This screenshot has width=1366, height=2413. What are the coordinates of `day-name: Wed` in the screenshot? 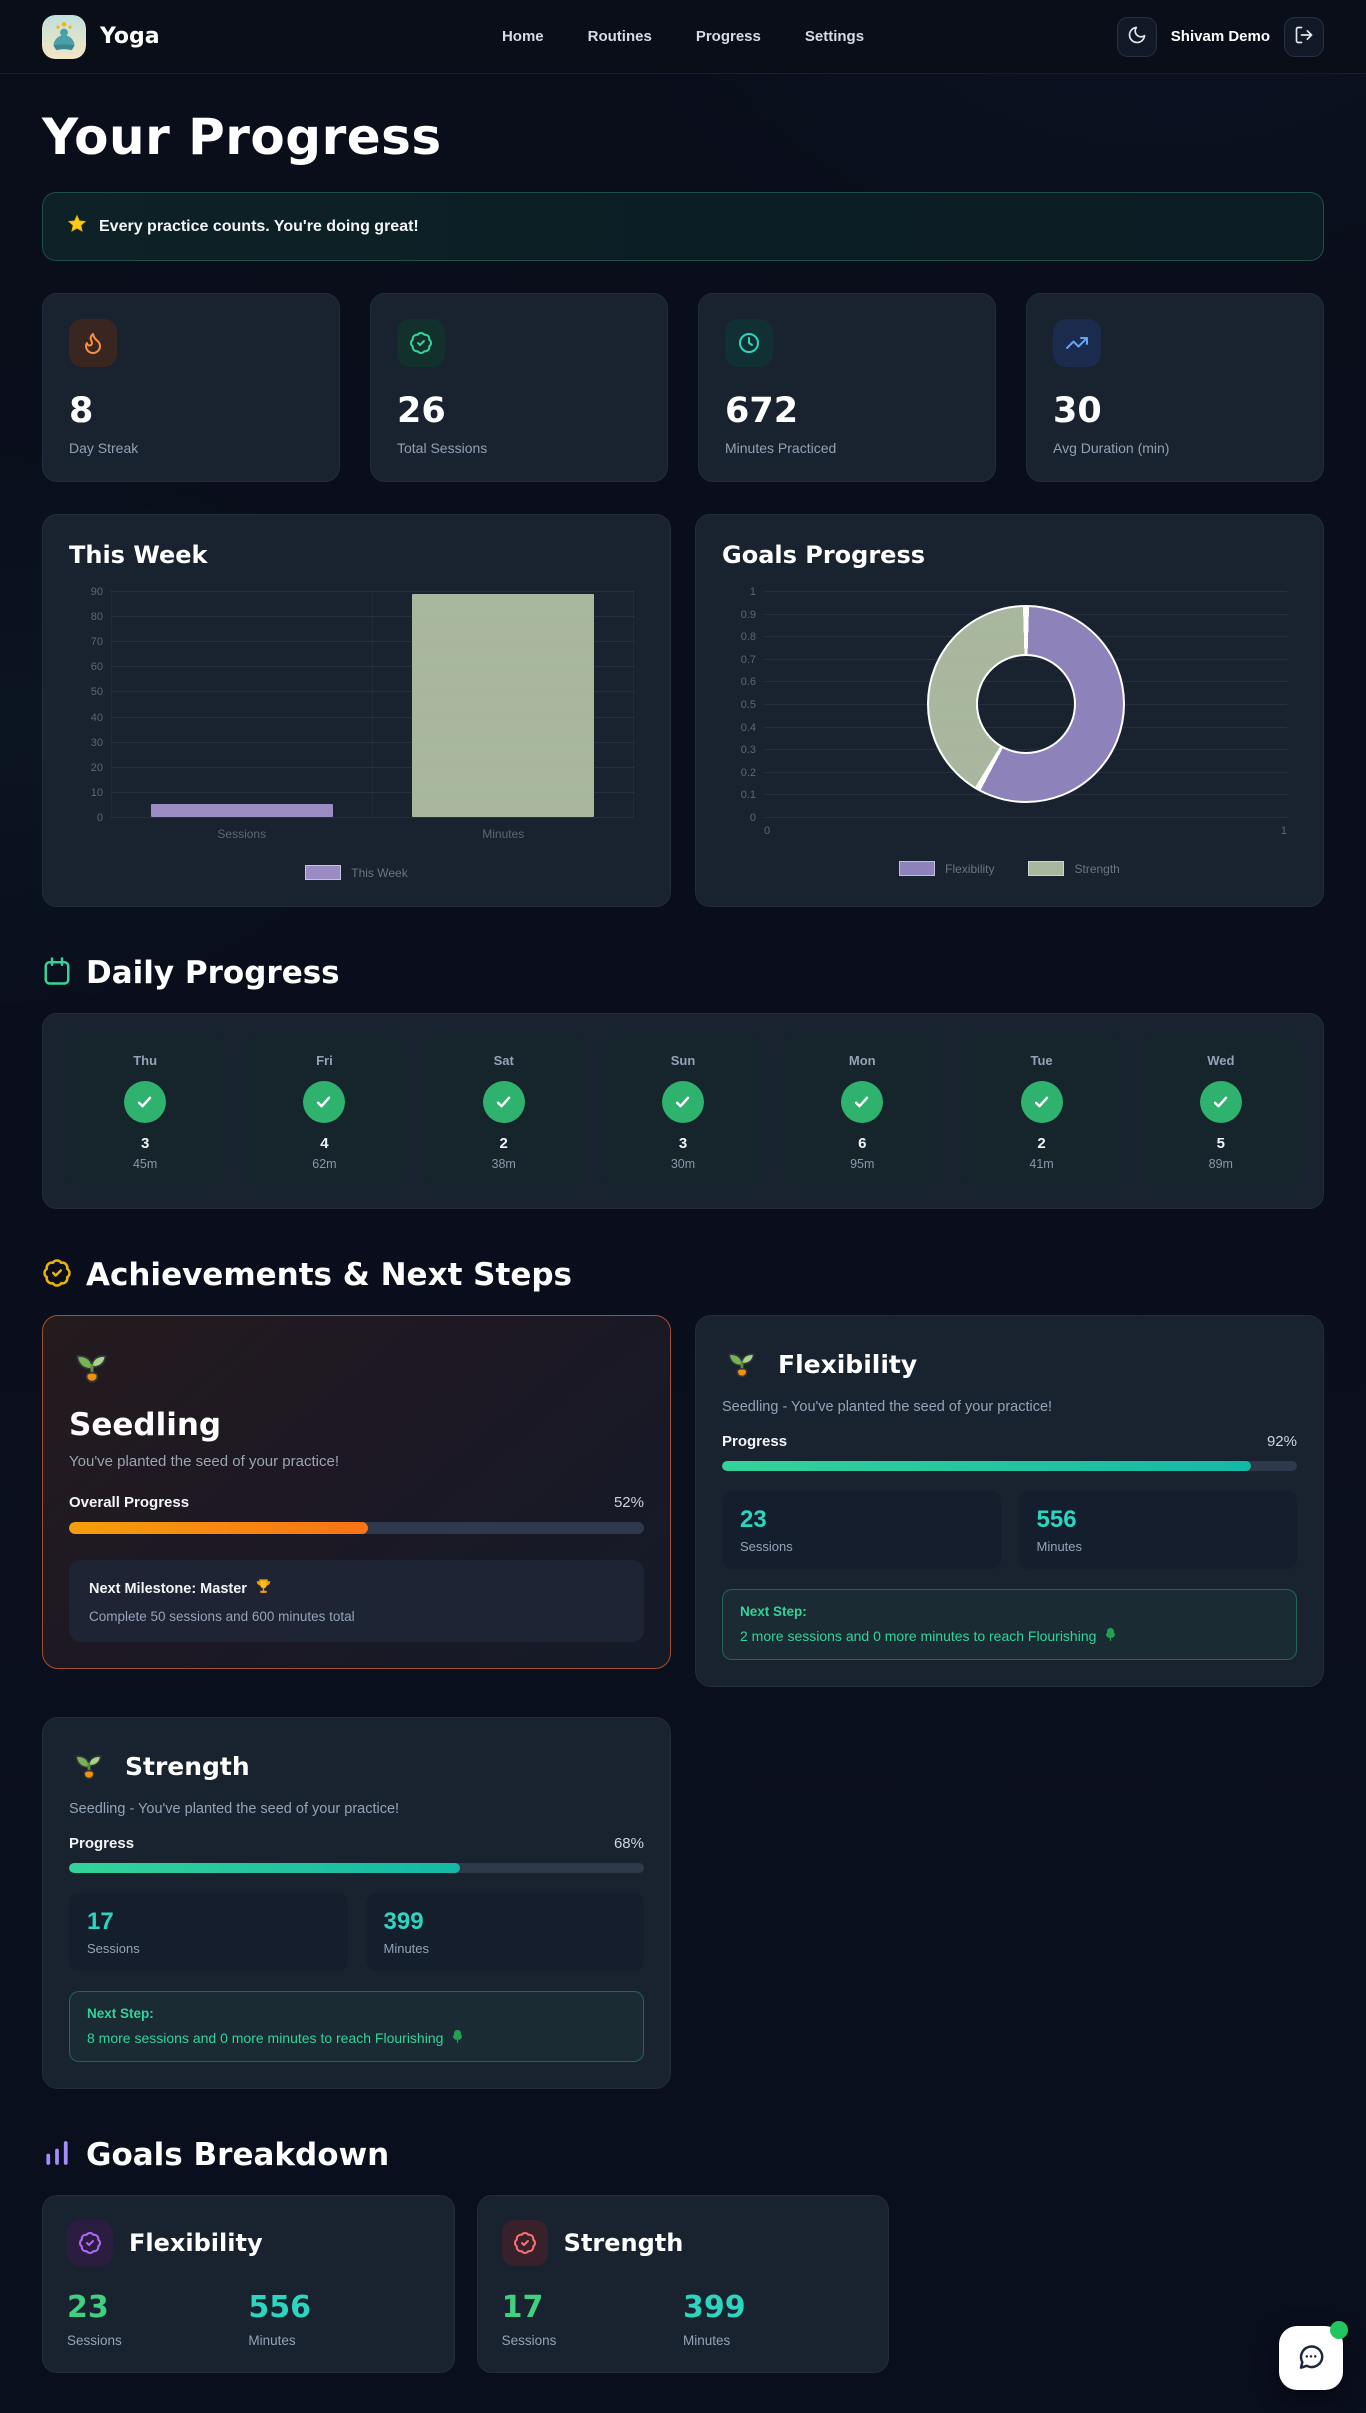 It's located at (1221, 1060).